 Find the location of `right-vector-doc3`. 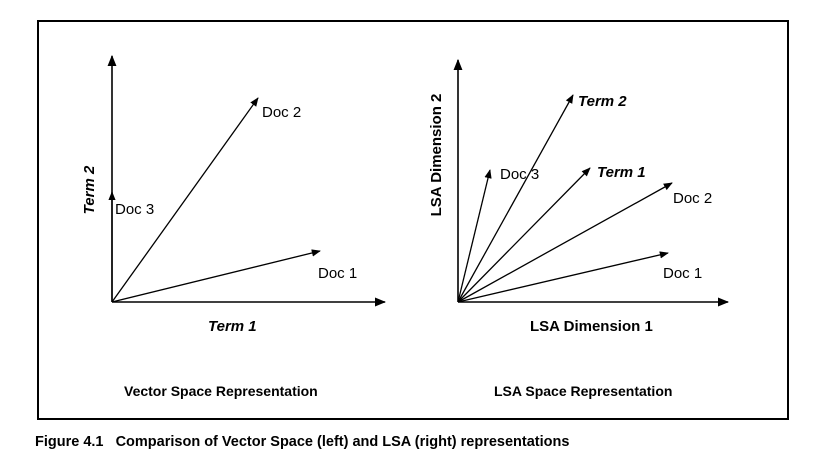

right-vector-doc3 is located at coordinates (474, 236).